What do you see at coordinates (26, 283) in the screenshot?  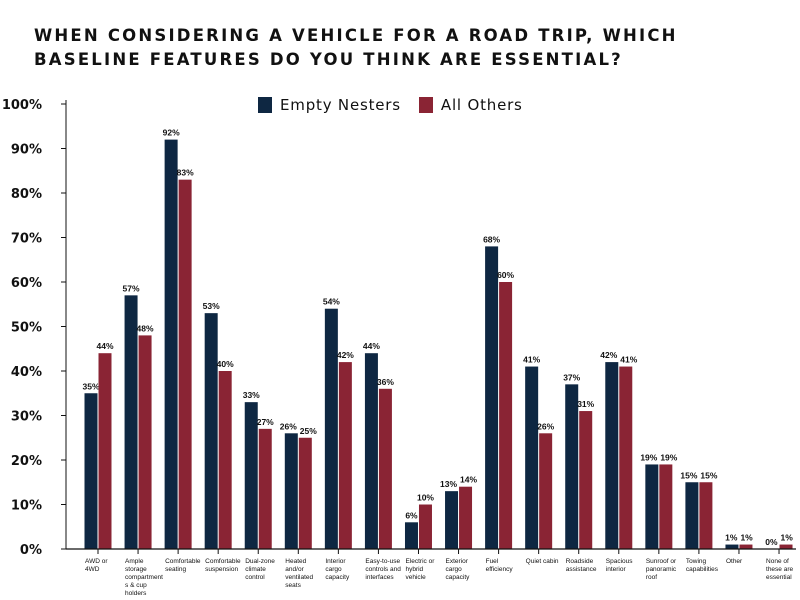 I see `y-tick-label: 60%` at bounding box center [26, 283].